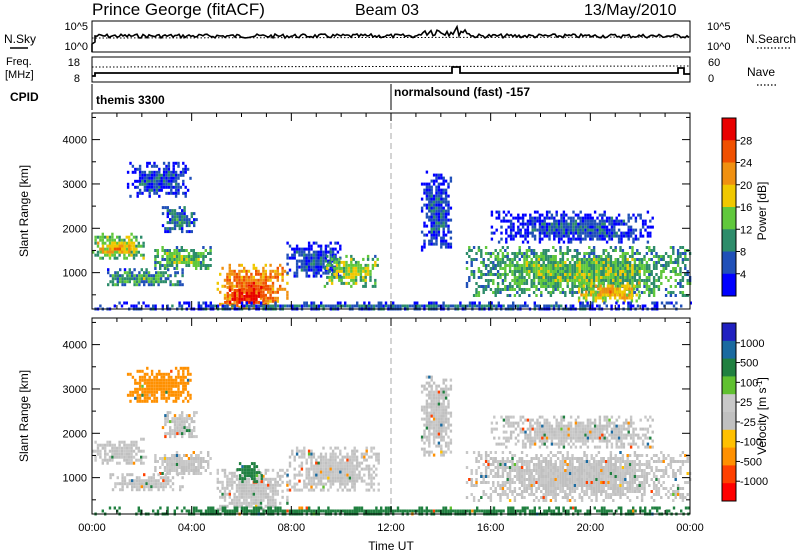  Describe the element at coordinates (24, 97) in the screenshot. I see `cpid-label: CPID` at that location.